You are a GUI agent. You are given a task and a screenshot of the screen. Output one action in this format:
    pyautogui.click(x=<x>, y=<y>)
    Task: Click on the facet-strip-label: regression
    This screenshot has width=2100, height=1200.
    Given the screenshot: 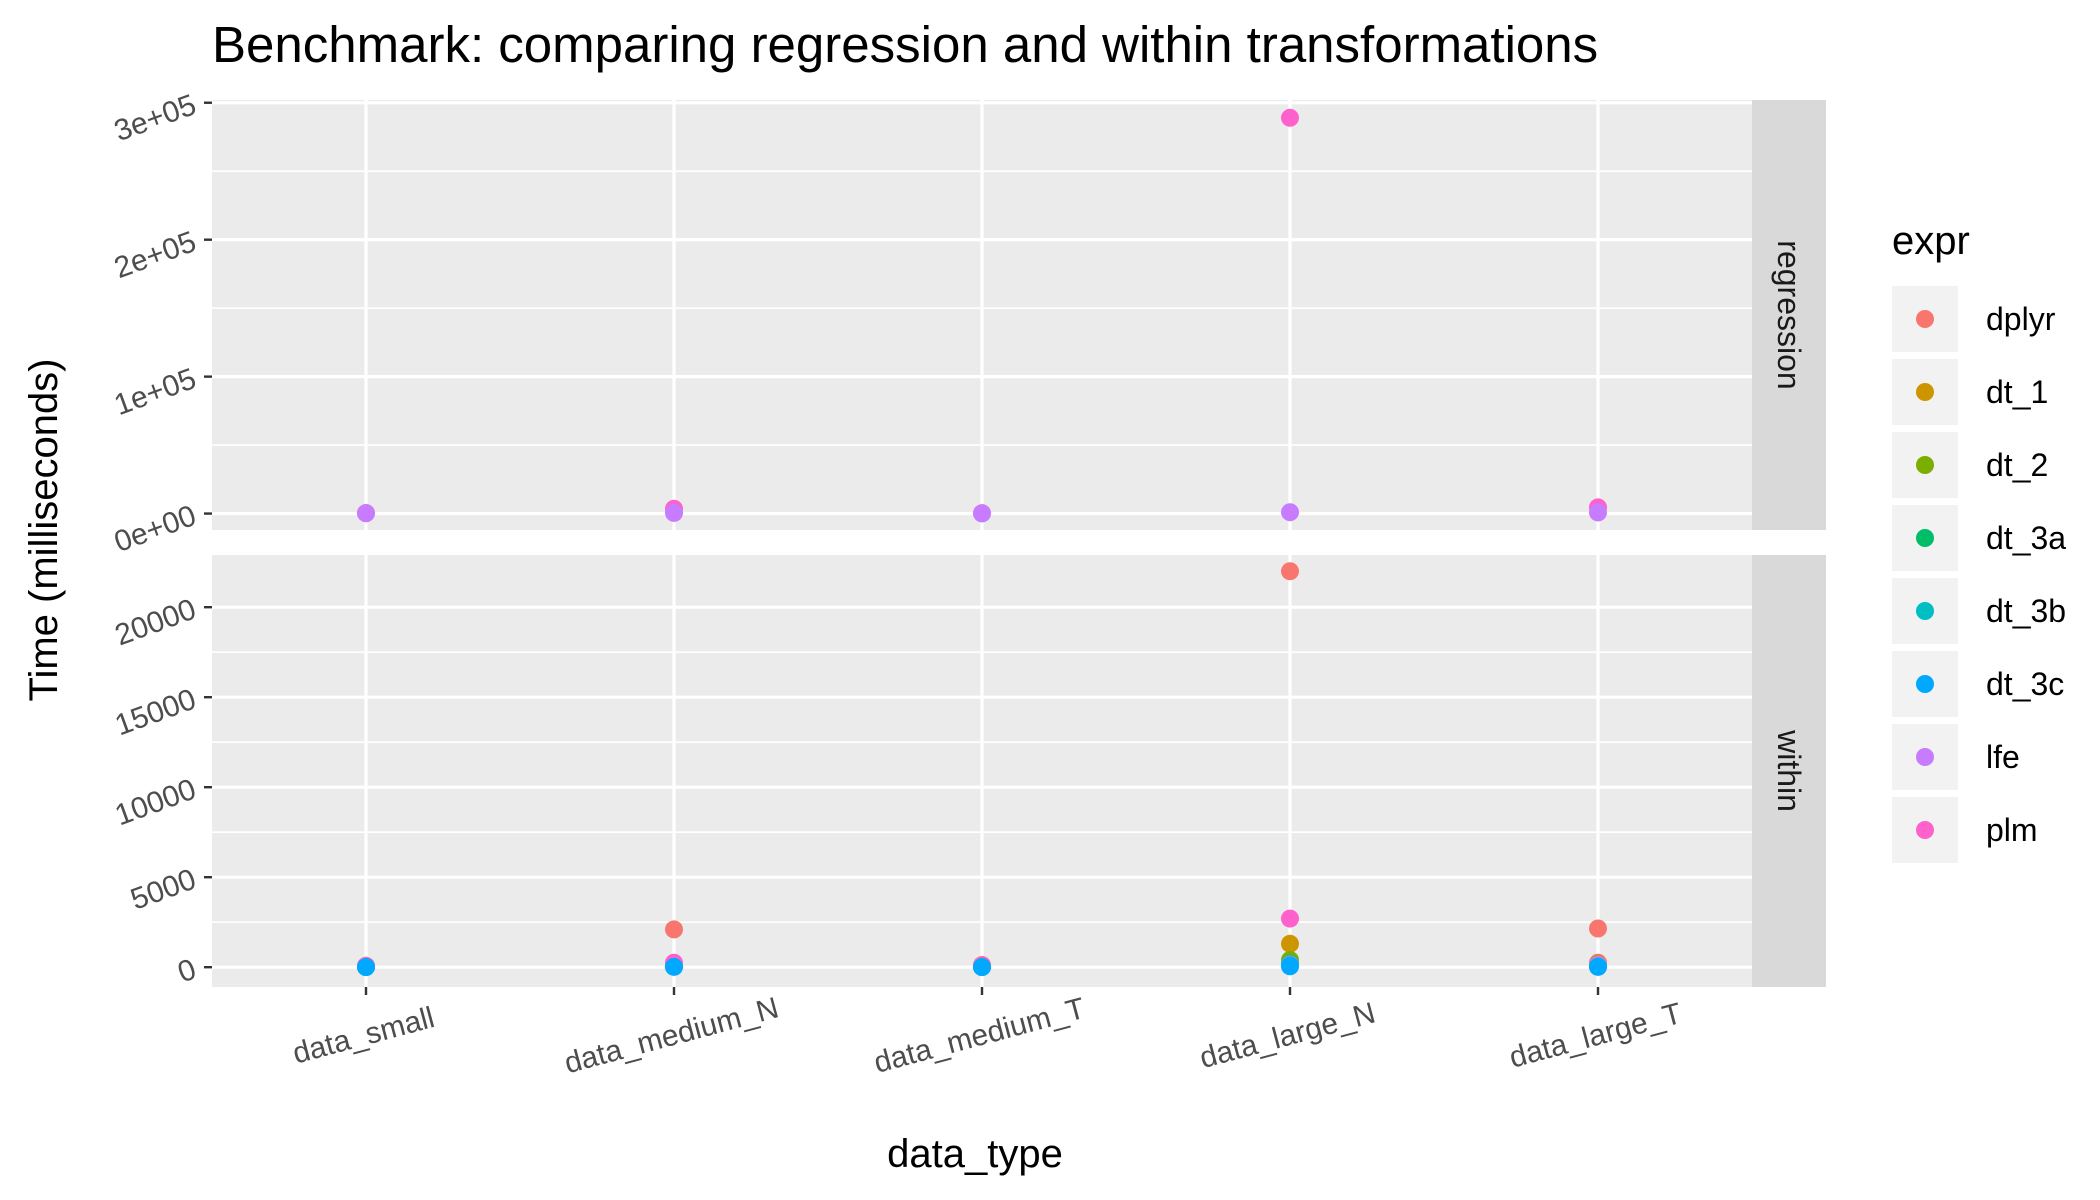 What is the action you would take?
    pyautogui.click(x=1789, y=314)
    